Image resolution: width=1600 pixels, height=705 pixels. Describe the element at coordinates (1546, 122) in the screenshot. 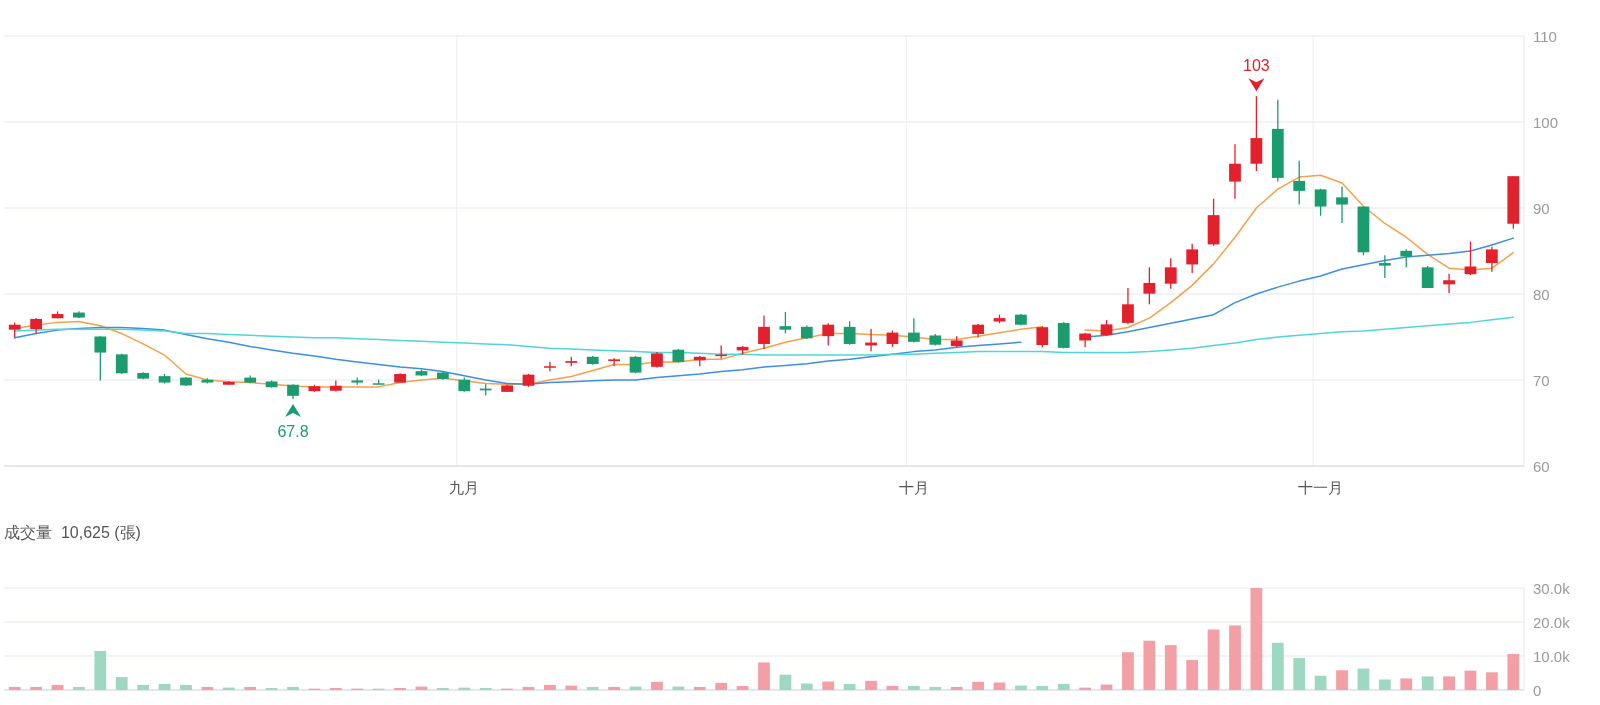

I see `y-tick-label: 100` at that location.